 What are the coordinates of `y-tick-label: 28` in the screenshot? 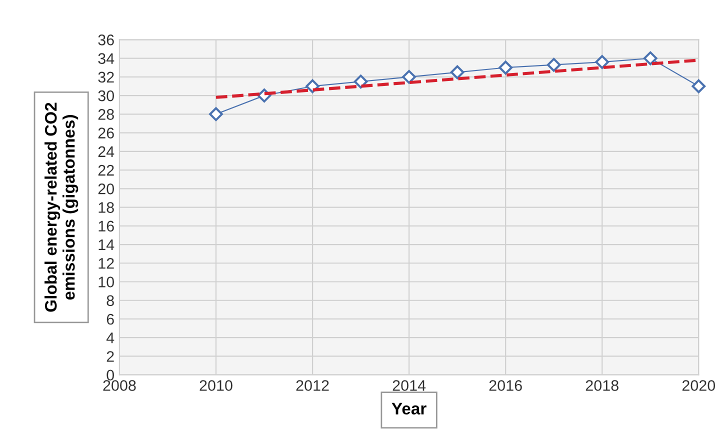 It's located at (106, 114).